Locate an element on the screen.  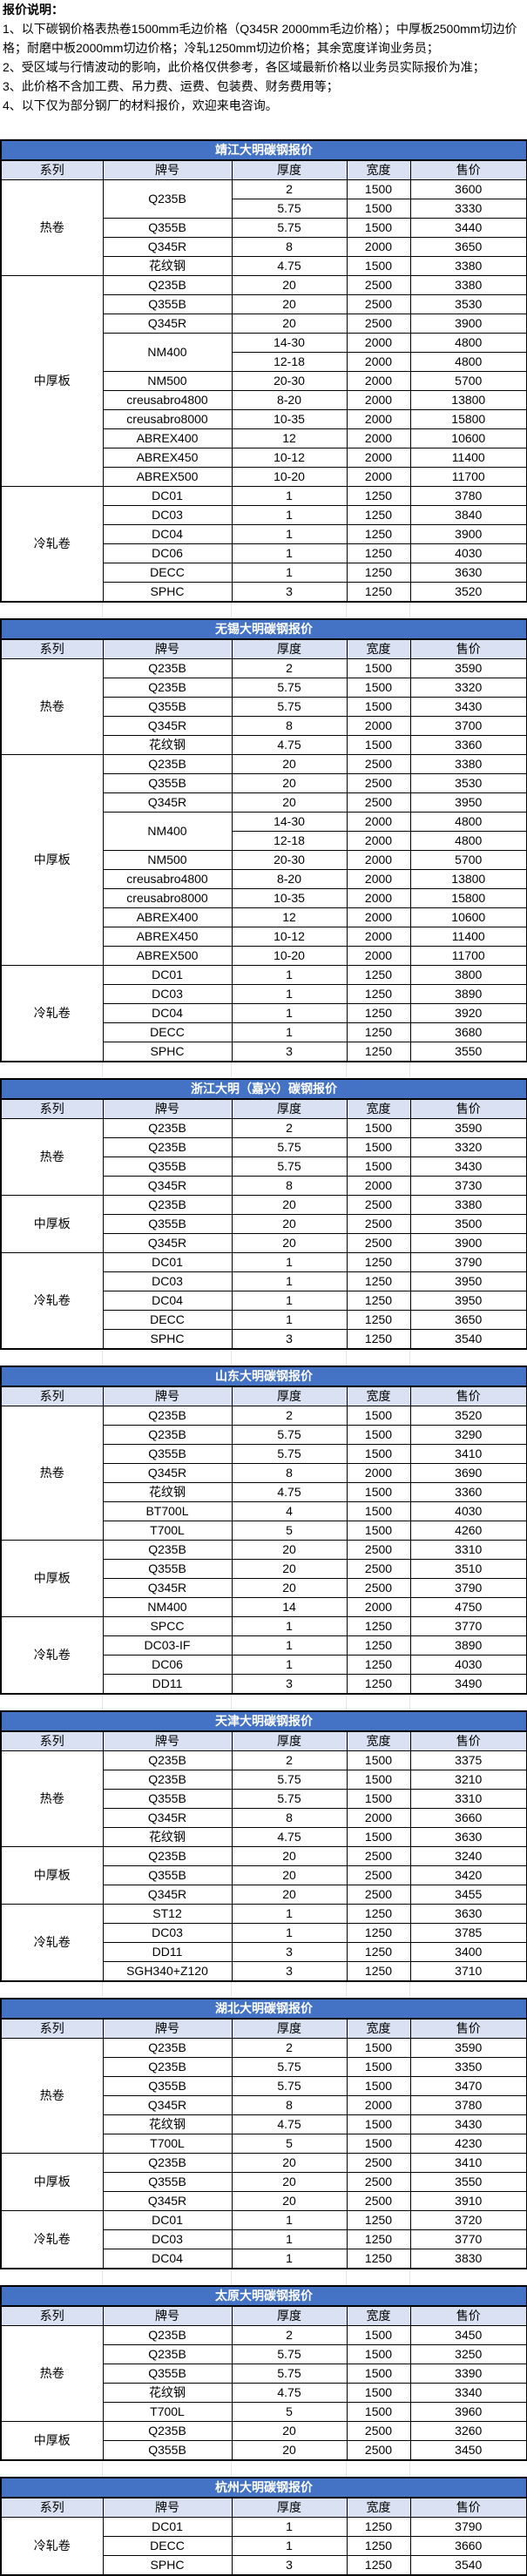
price-cell: 3490 is located at coordinates (468, 1684).